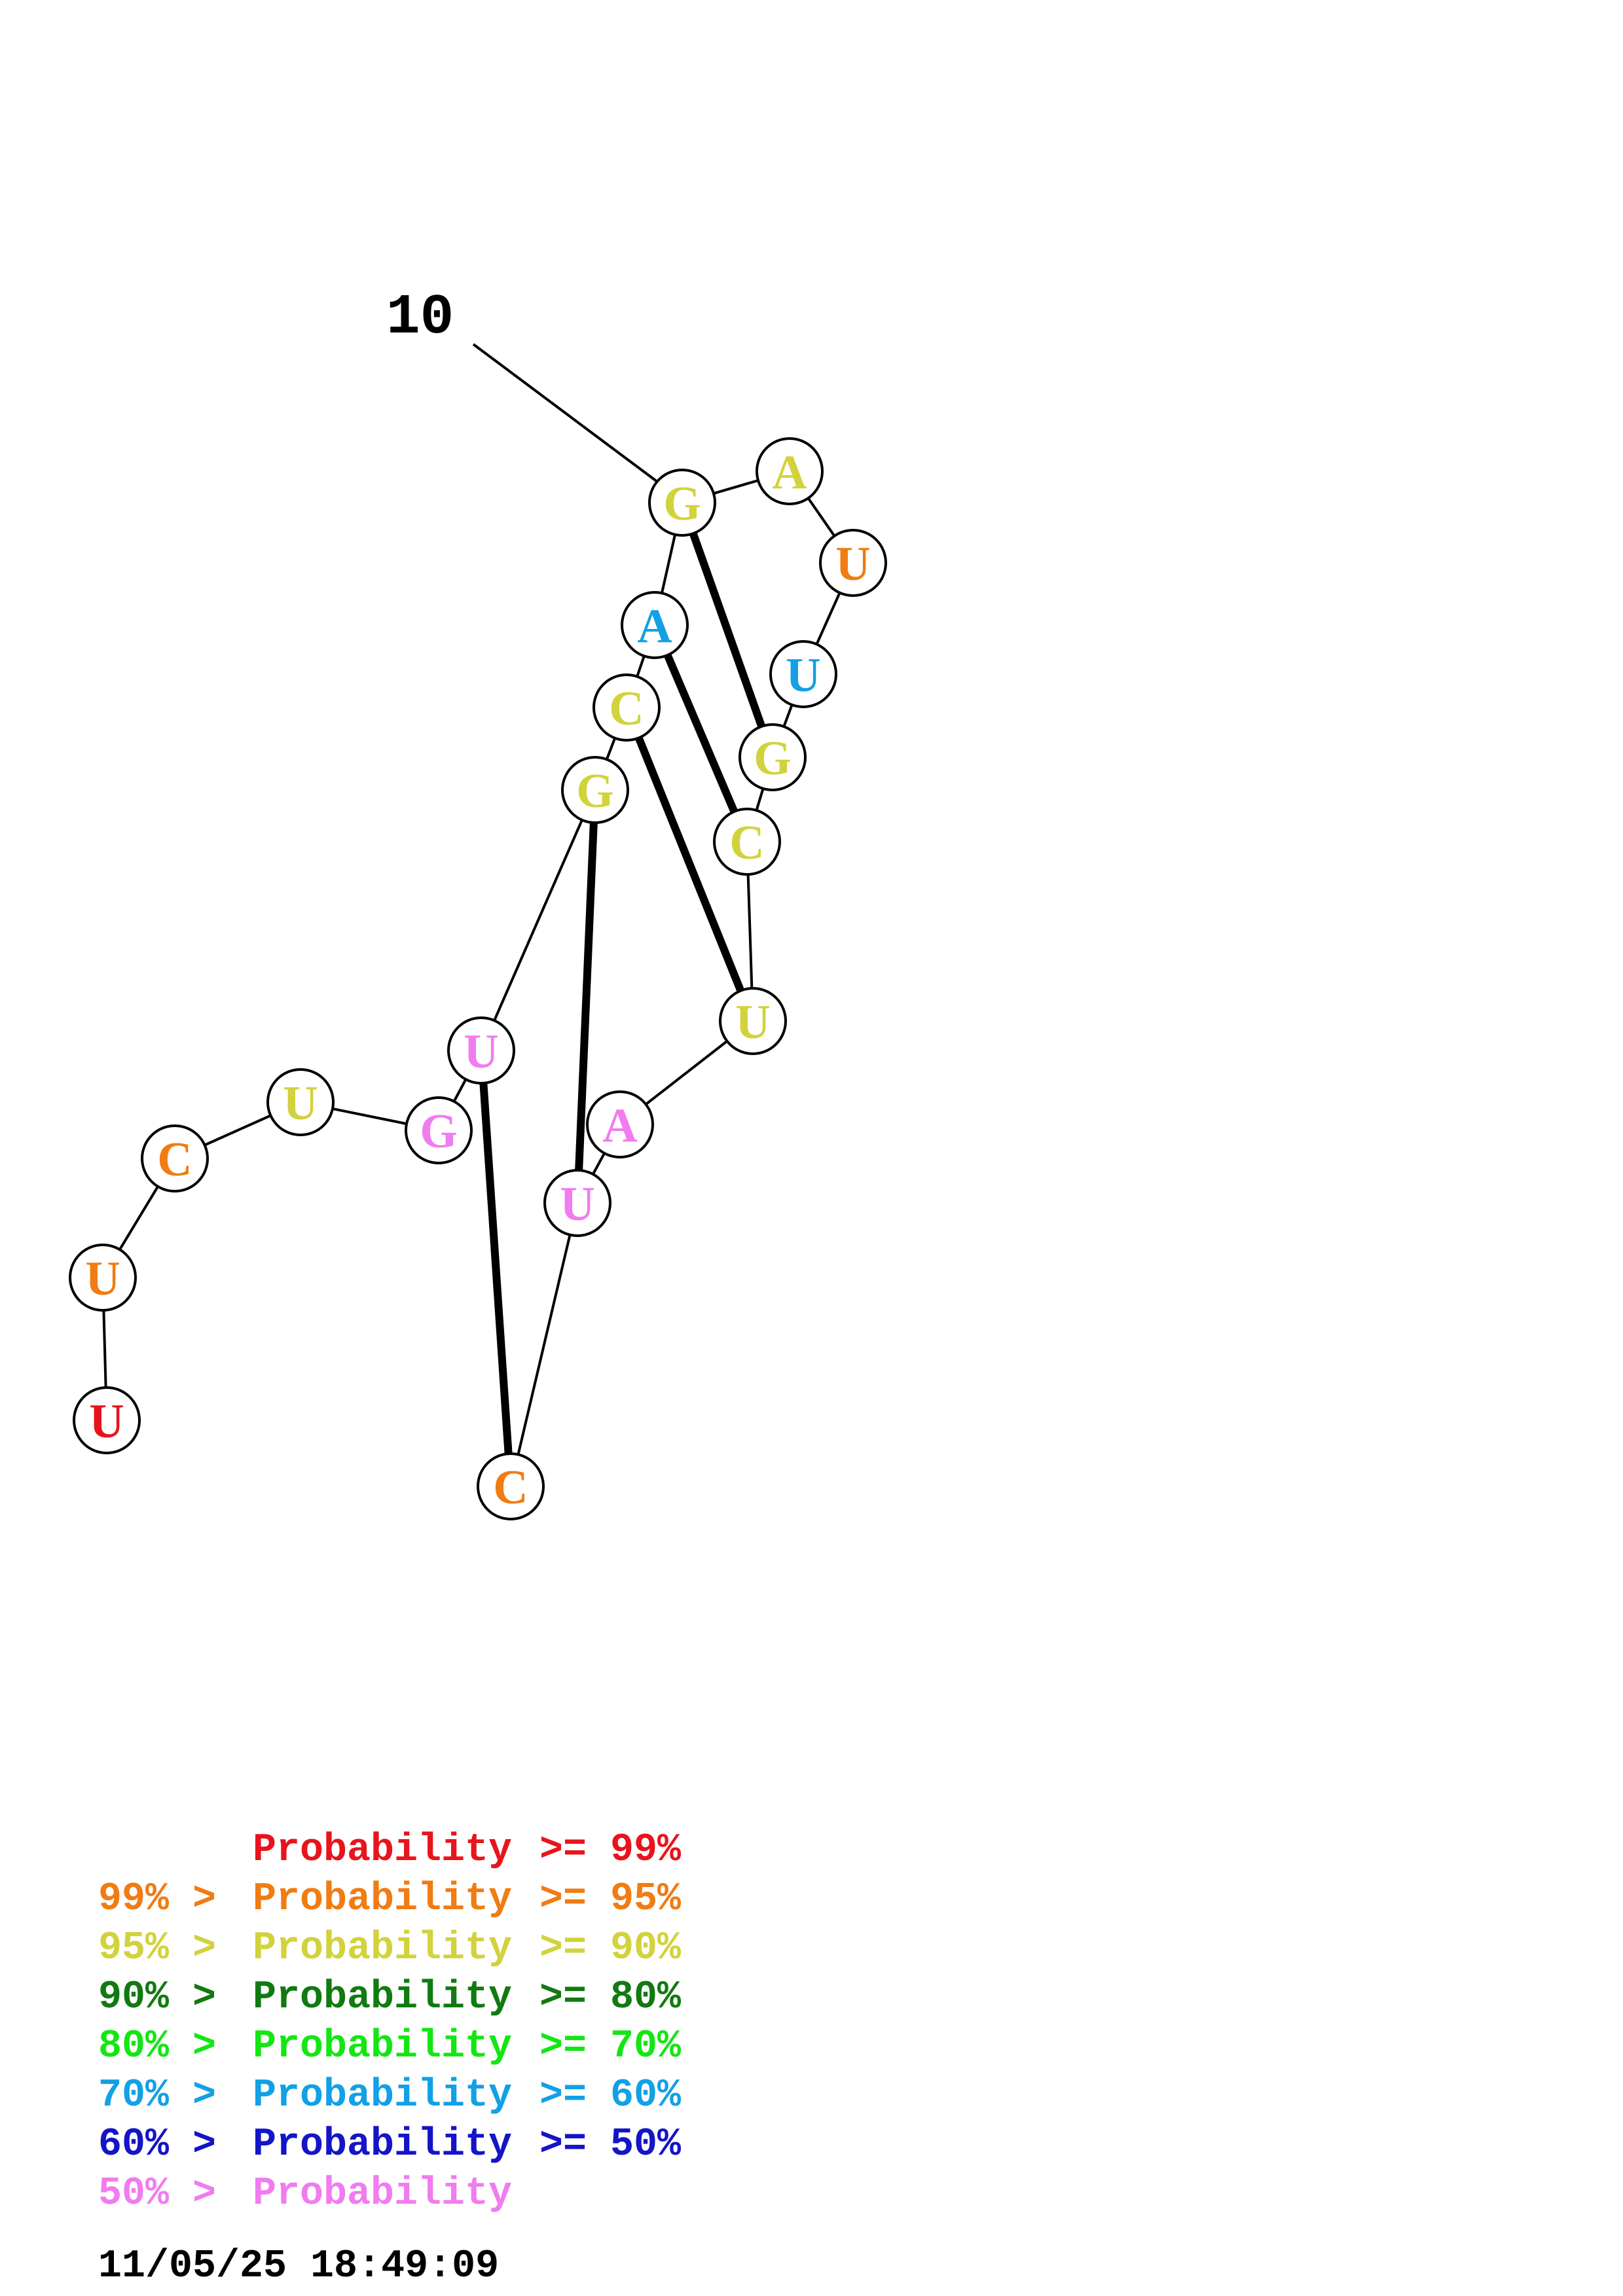 This screenshot has width=1623, height=2296. Describe the element at coordinates (157, 1948) in the screenshot. I see `legend-prefix: 95% >` at that location.